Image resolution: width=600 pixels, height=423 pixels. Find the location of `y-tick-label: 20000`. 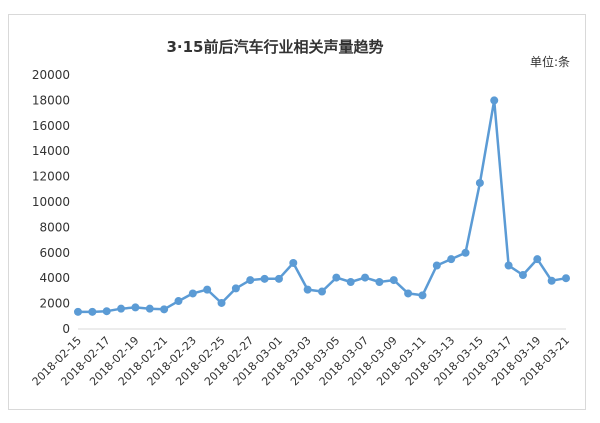

y-tick-label: 20000 is located at coordinates (51, 75).